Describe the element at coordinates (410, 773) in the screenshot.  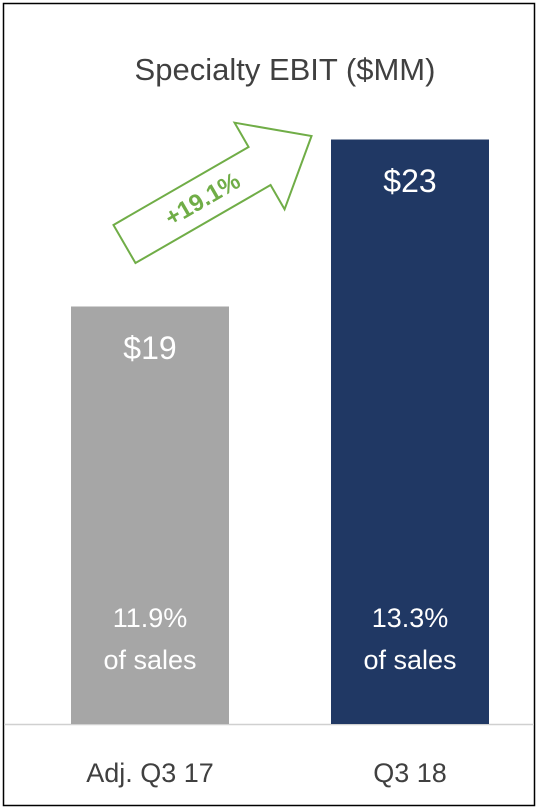
I see `x-tick-label: Q3 18` at that location.